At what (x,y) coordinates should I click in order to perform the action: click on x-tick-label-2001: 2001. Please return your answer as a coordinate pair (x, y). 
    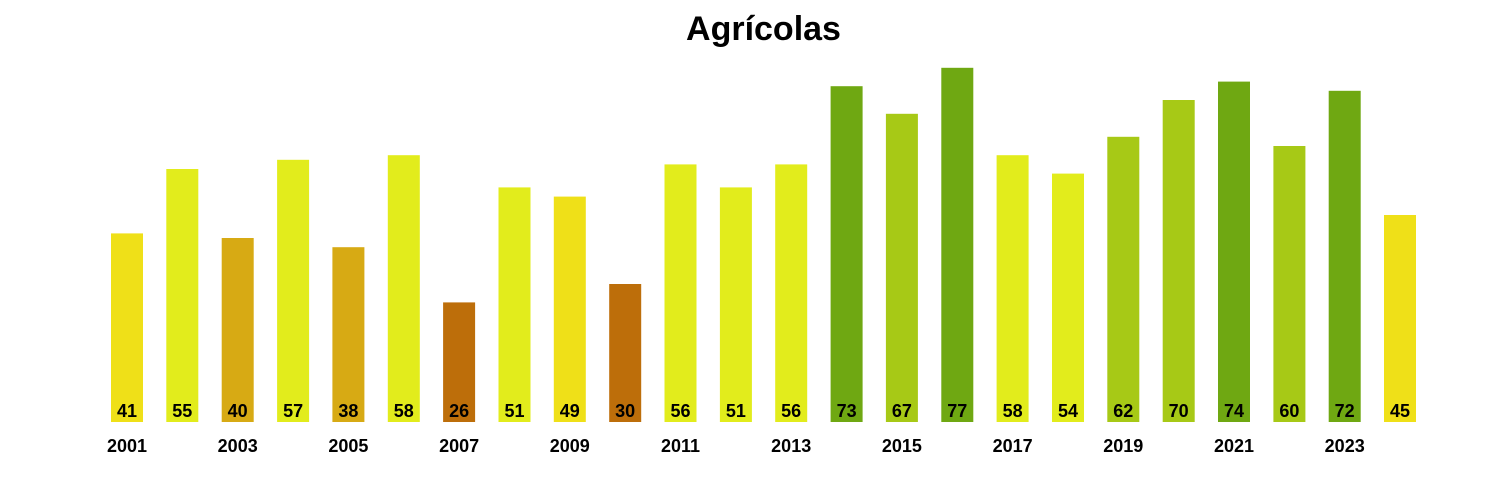
    Looking at the image, I should click on (127, 446).